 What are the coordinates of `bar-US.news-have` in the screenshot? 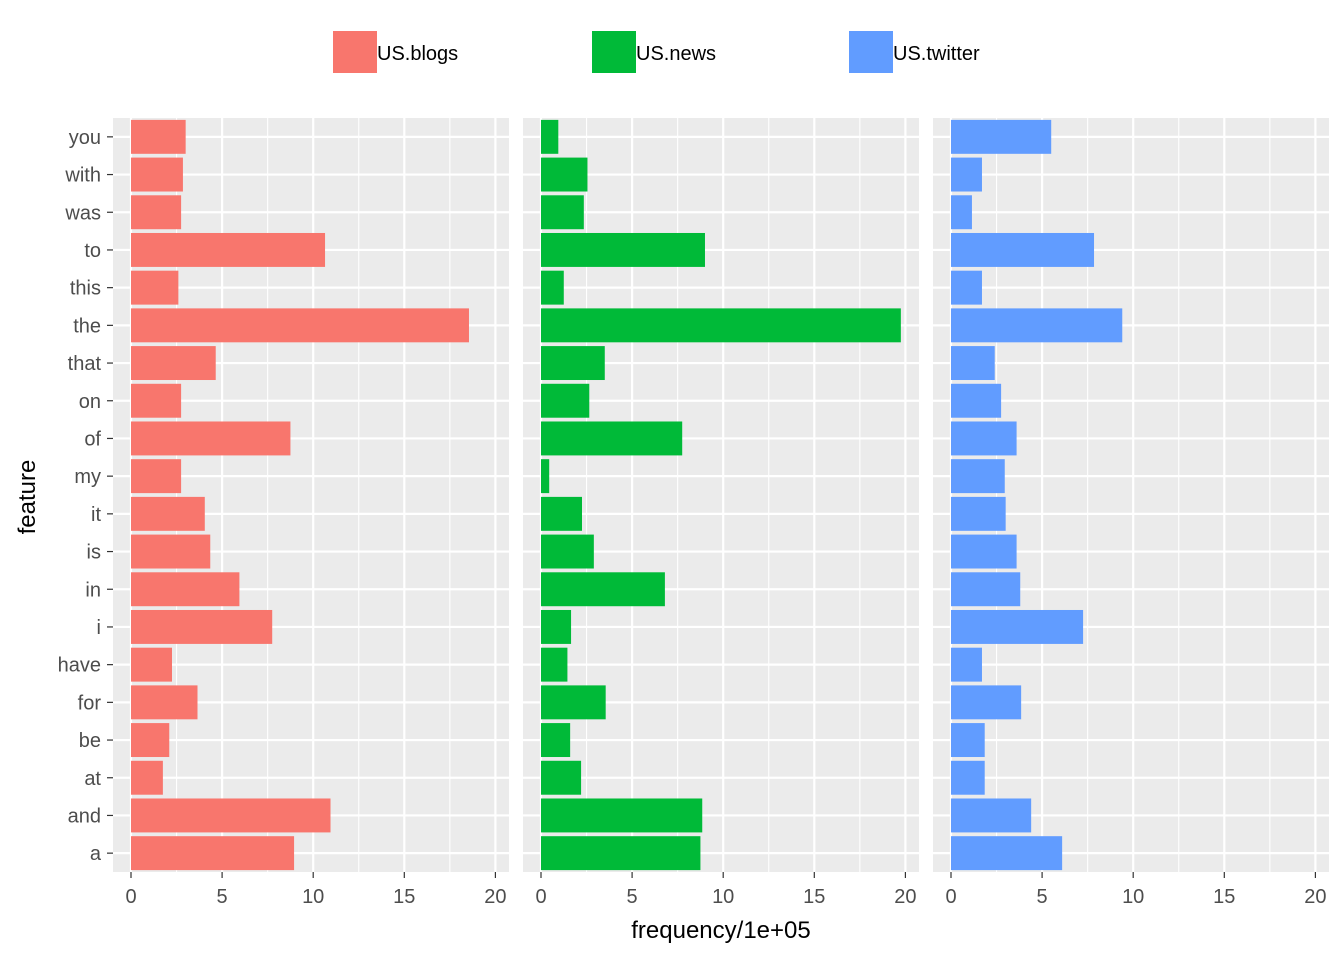 It's located at (554, 664).